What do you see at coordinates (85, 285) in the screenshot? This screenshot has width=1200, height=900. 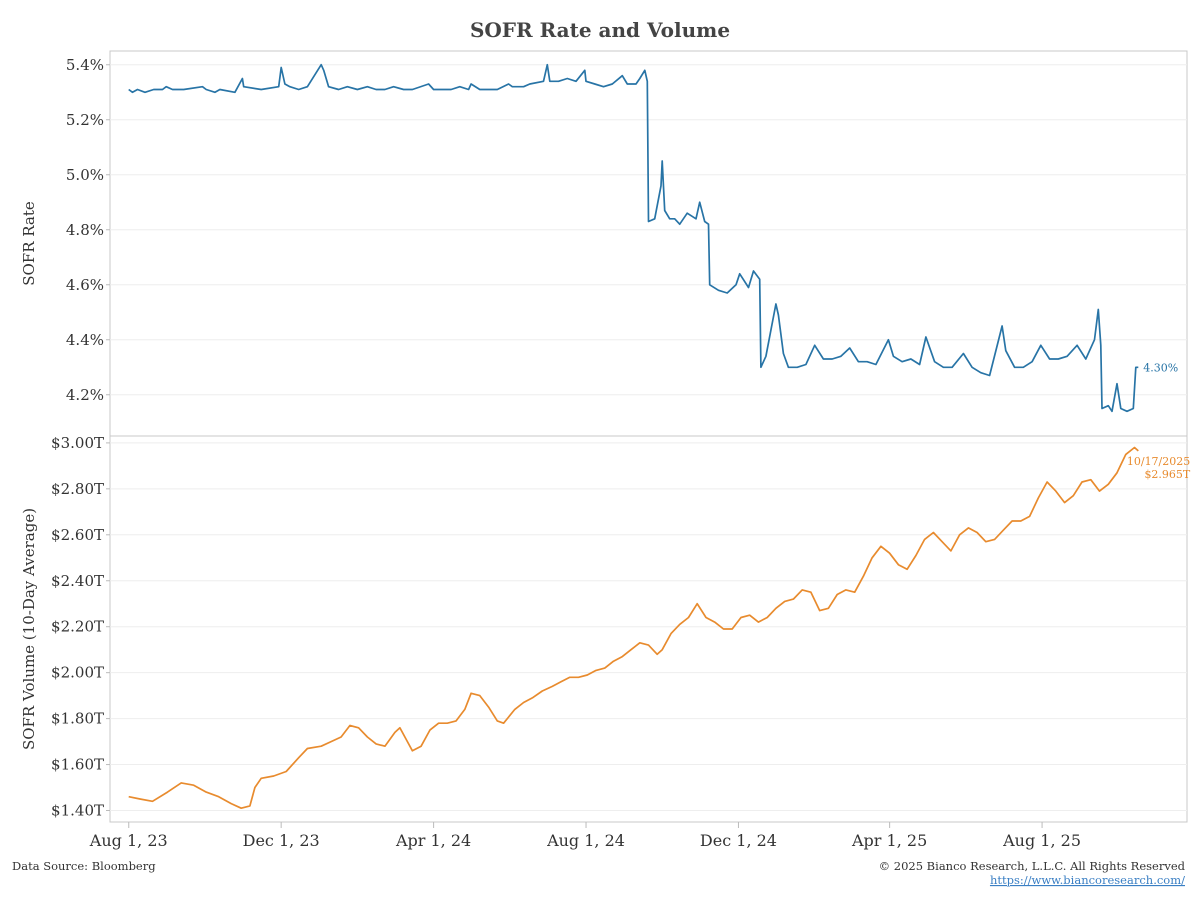 I see `rate-y-tick-label: 4.6%` at bounding box center [85, 285].